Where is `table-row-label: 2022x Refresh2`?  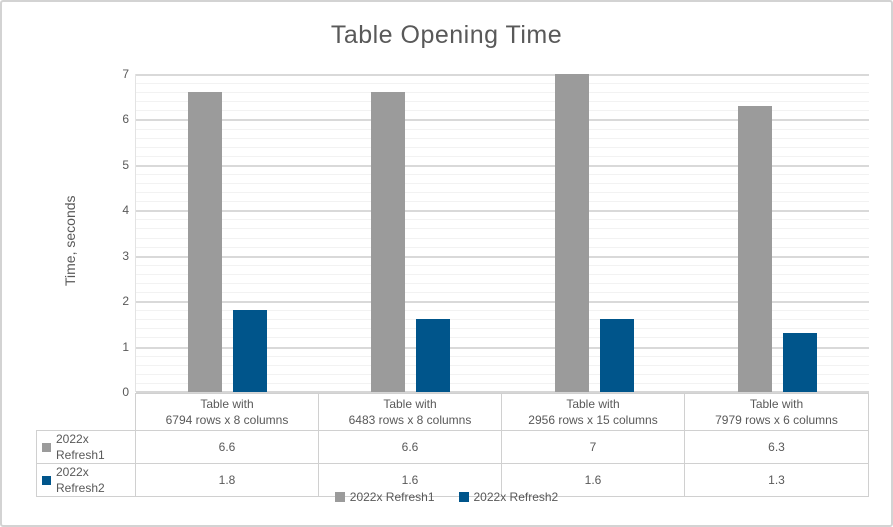 table-row-label: 2022x Refresh2 is located at coordinates (86, 480).